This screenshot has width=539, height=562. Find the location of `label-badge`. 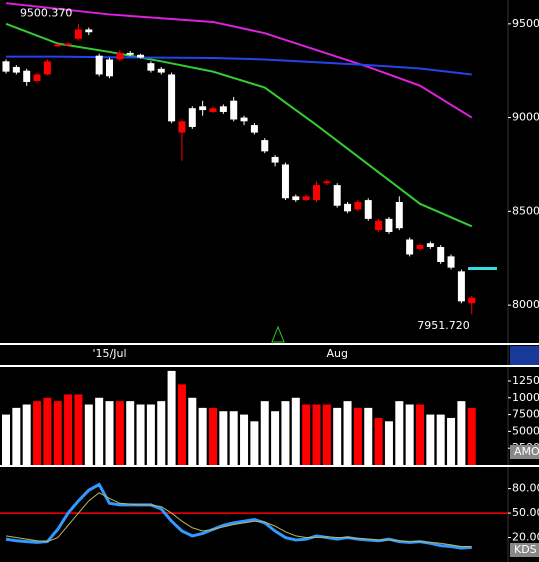

label-badge is located at coordinates (524, 452).